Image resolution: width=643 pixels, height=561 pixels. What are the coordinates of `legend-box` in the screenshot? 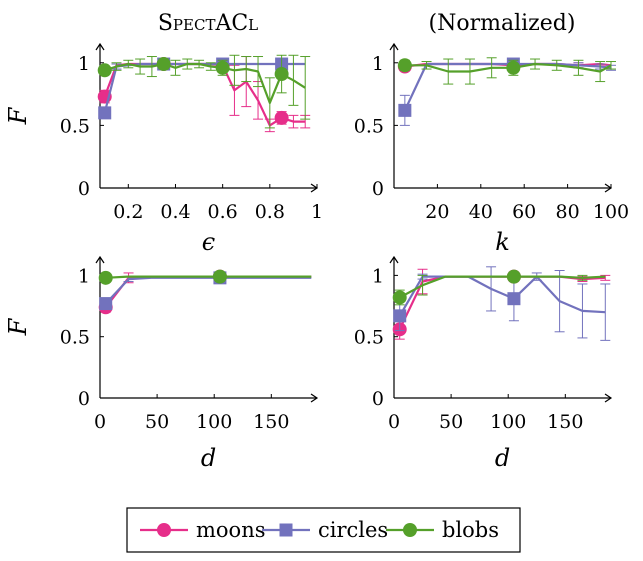 It's located at (323, 530).